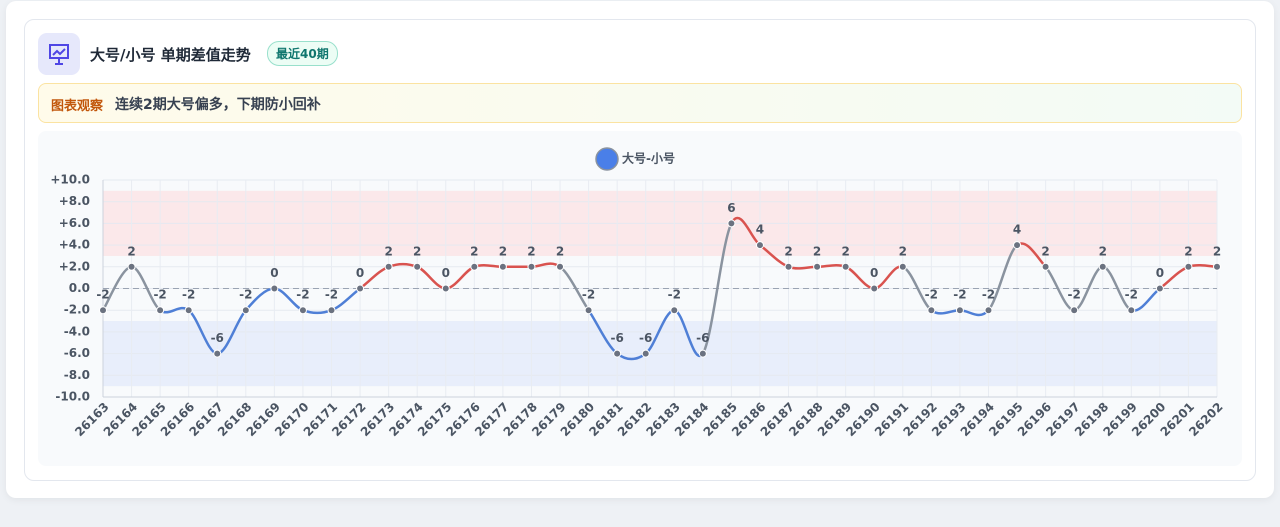 The height and width of the screenshot is (527, 1280). What do you see at coordinates (77, 310) in the screenshot?
I see `y-tick-label: -2.0` at bounding box center [77, 310].